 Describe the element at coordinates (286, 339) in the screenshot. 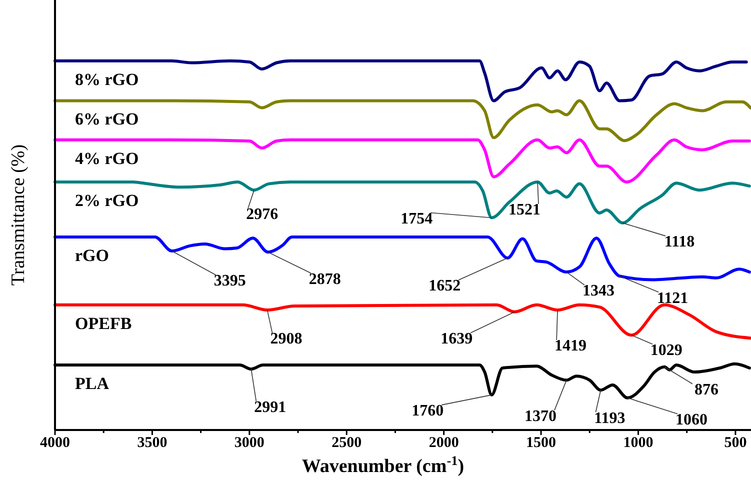

I see `annotation: 2908` at that location.